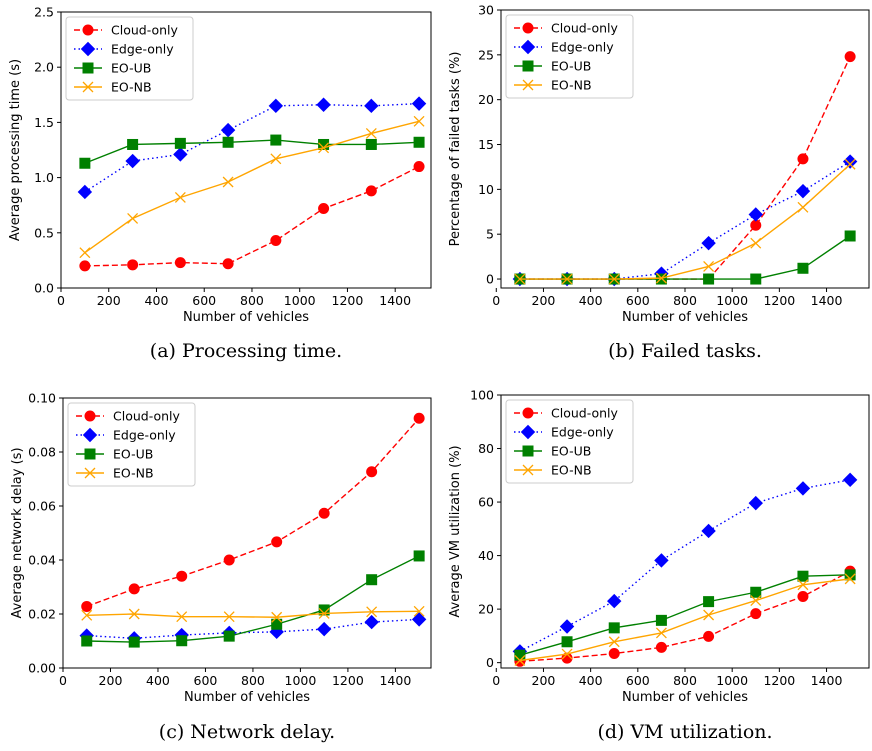 Image resolution: width=872 pixels, height=751 pixels. I want to click on x-axis-label: Number of vehicles, so click(246, 317).